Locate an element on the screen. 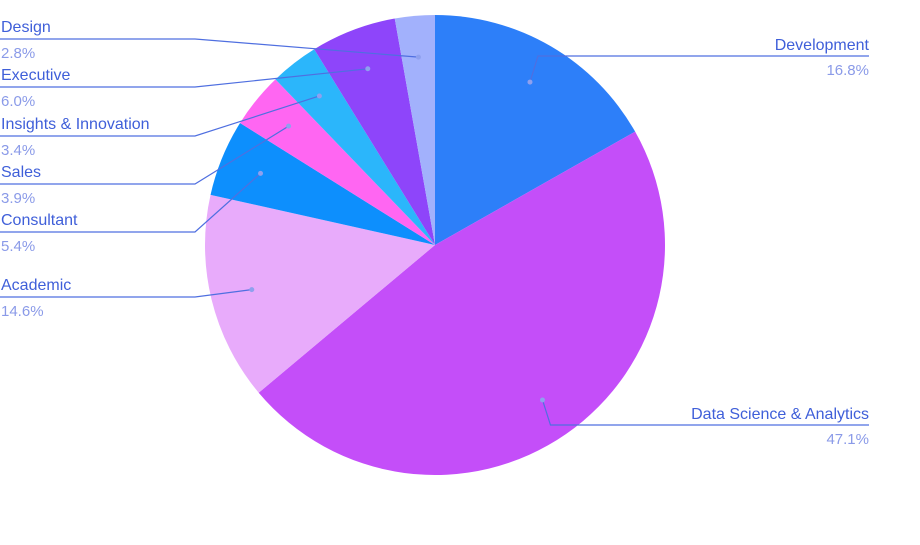  callout-sales: Sales 3.9% is located at coordinates (146, 165).